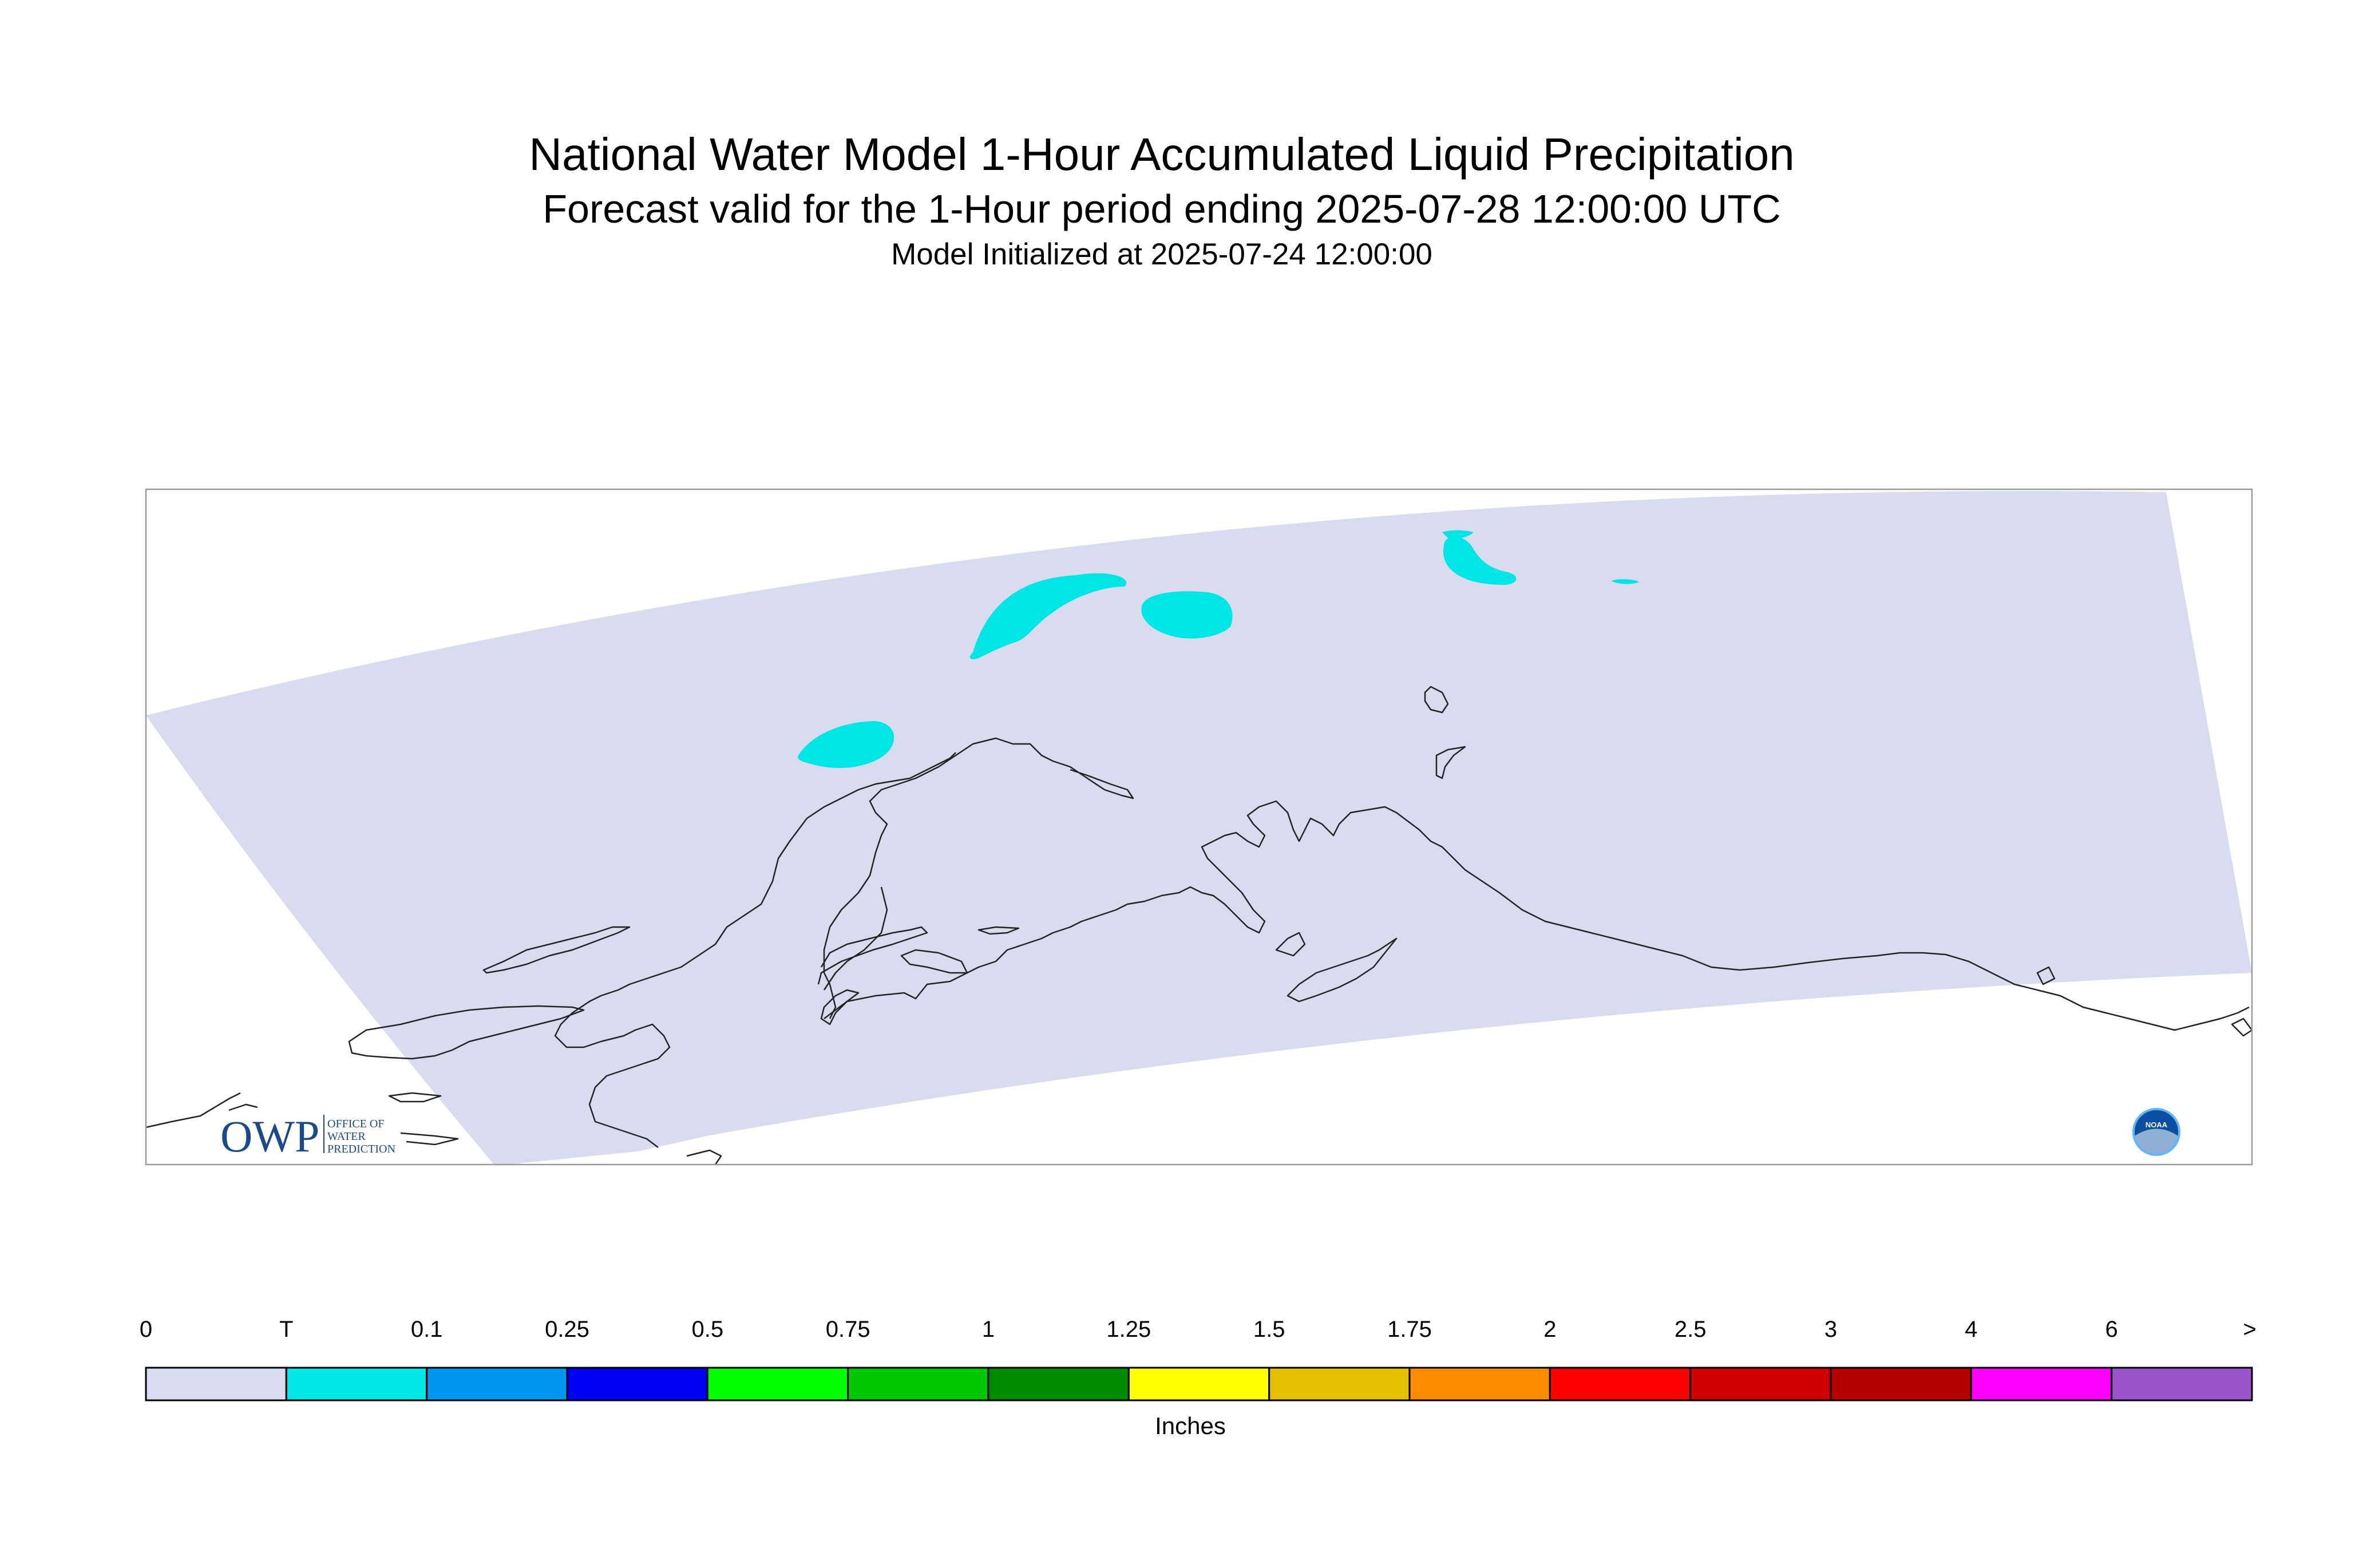 The width and height of the screenshot is (2375, 1568). Describe the element at coordinates (2112, 1329) in the screenshot. I see `legend-tick-label: 6` at that location.